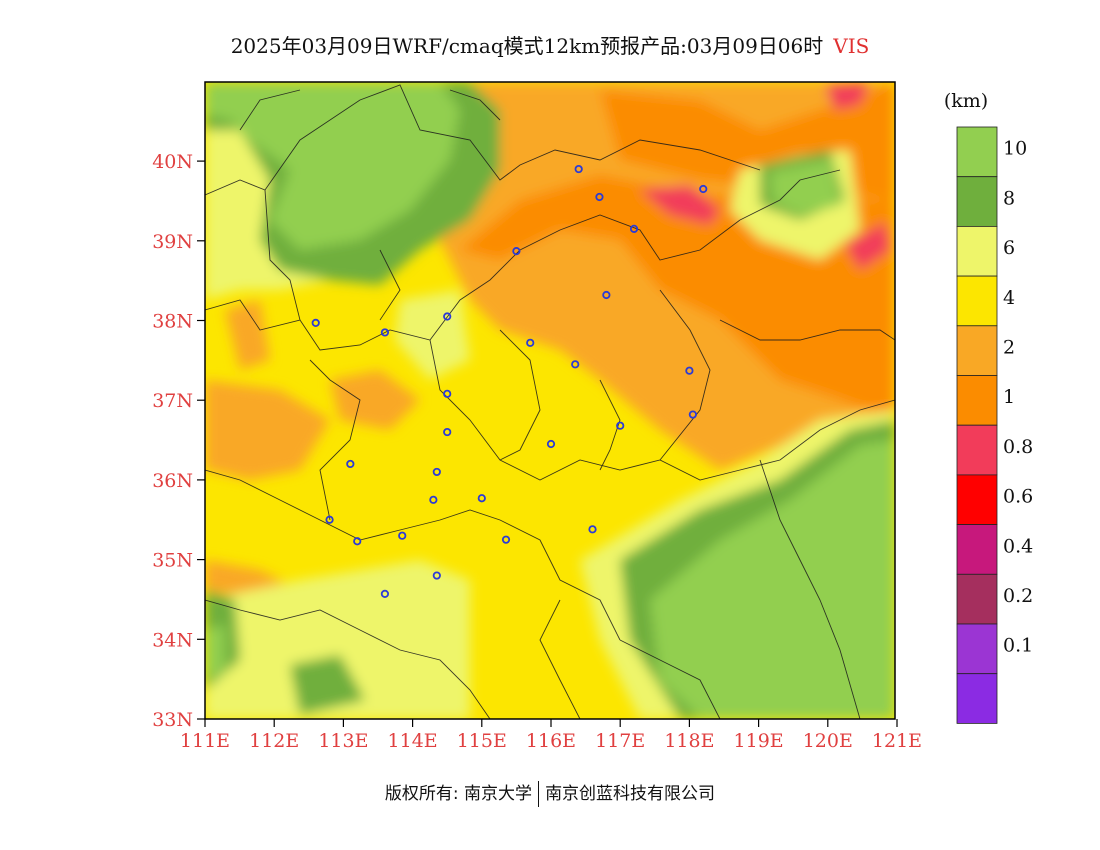  What do you see at coordinates (551, 741) in the screenshot?
I see `lon-tick-label: 116E` at bounding box center [551, 741].